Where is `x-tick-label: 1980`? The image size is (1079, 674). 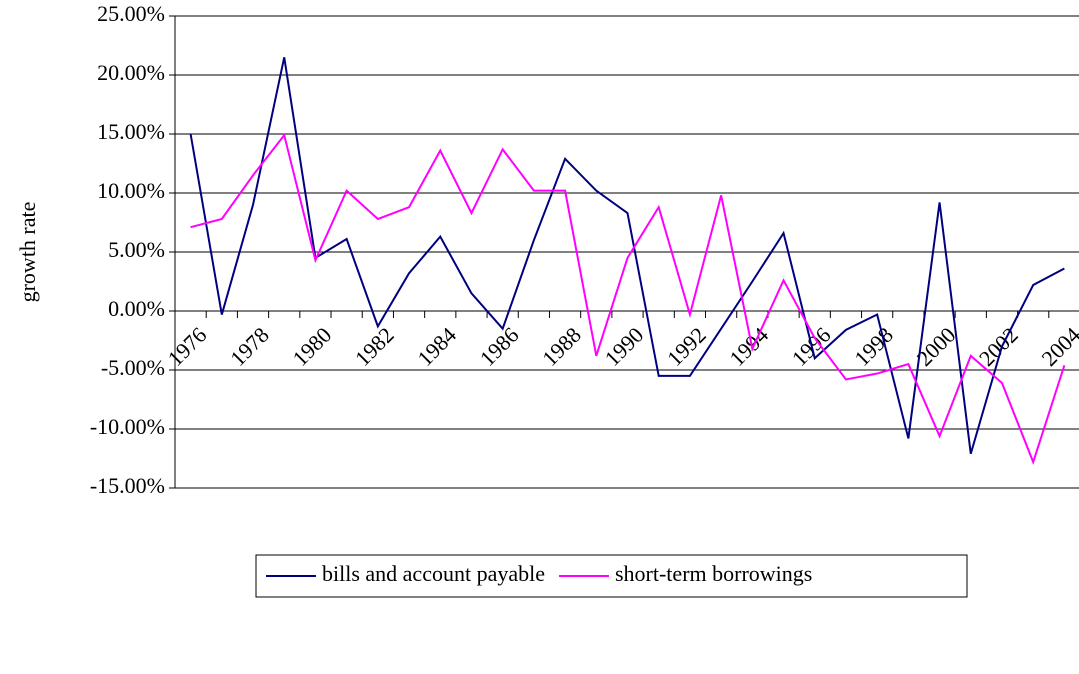 x-tick-label: 1980 is located at coordinates (311, 346).